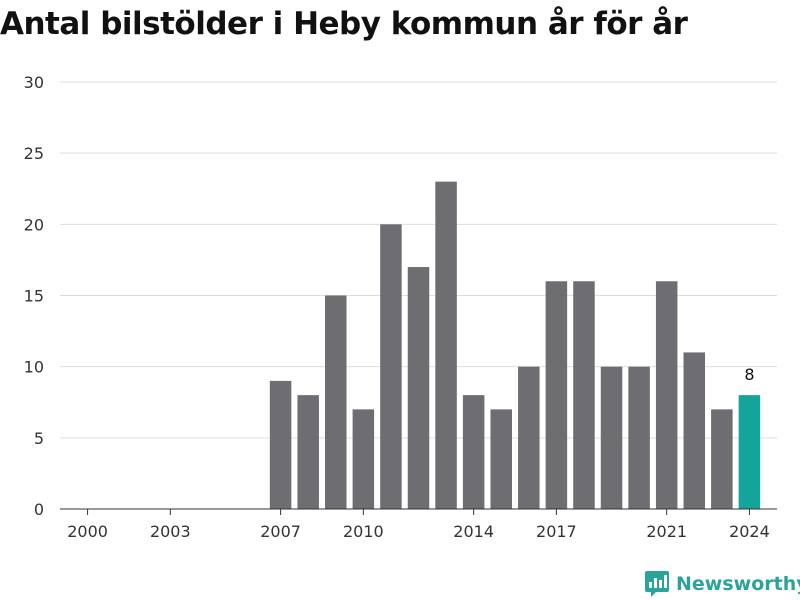  What do you see at coordinates (280, 531) in the screenshot?
I see `x-tick-label: 2007` at bounding box center [280, 531].